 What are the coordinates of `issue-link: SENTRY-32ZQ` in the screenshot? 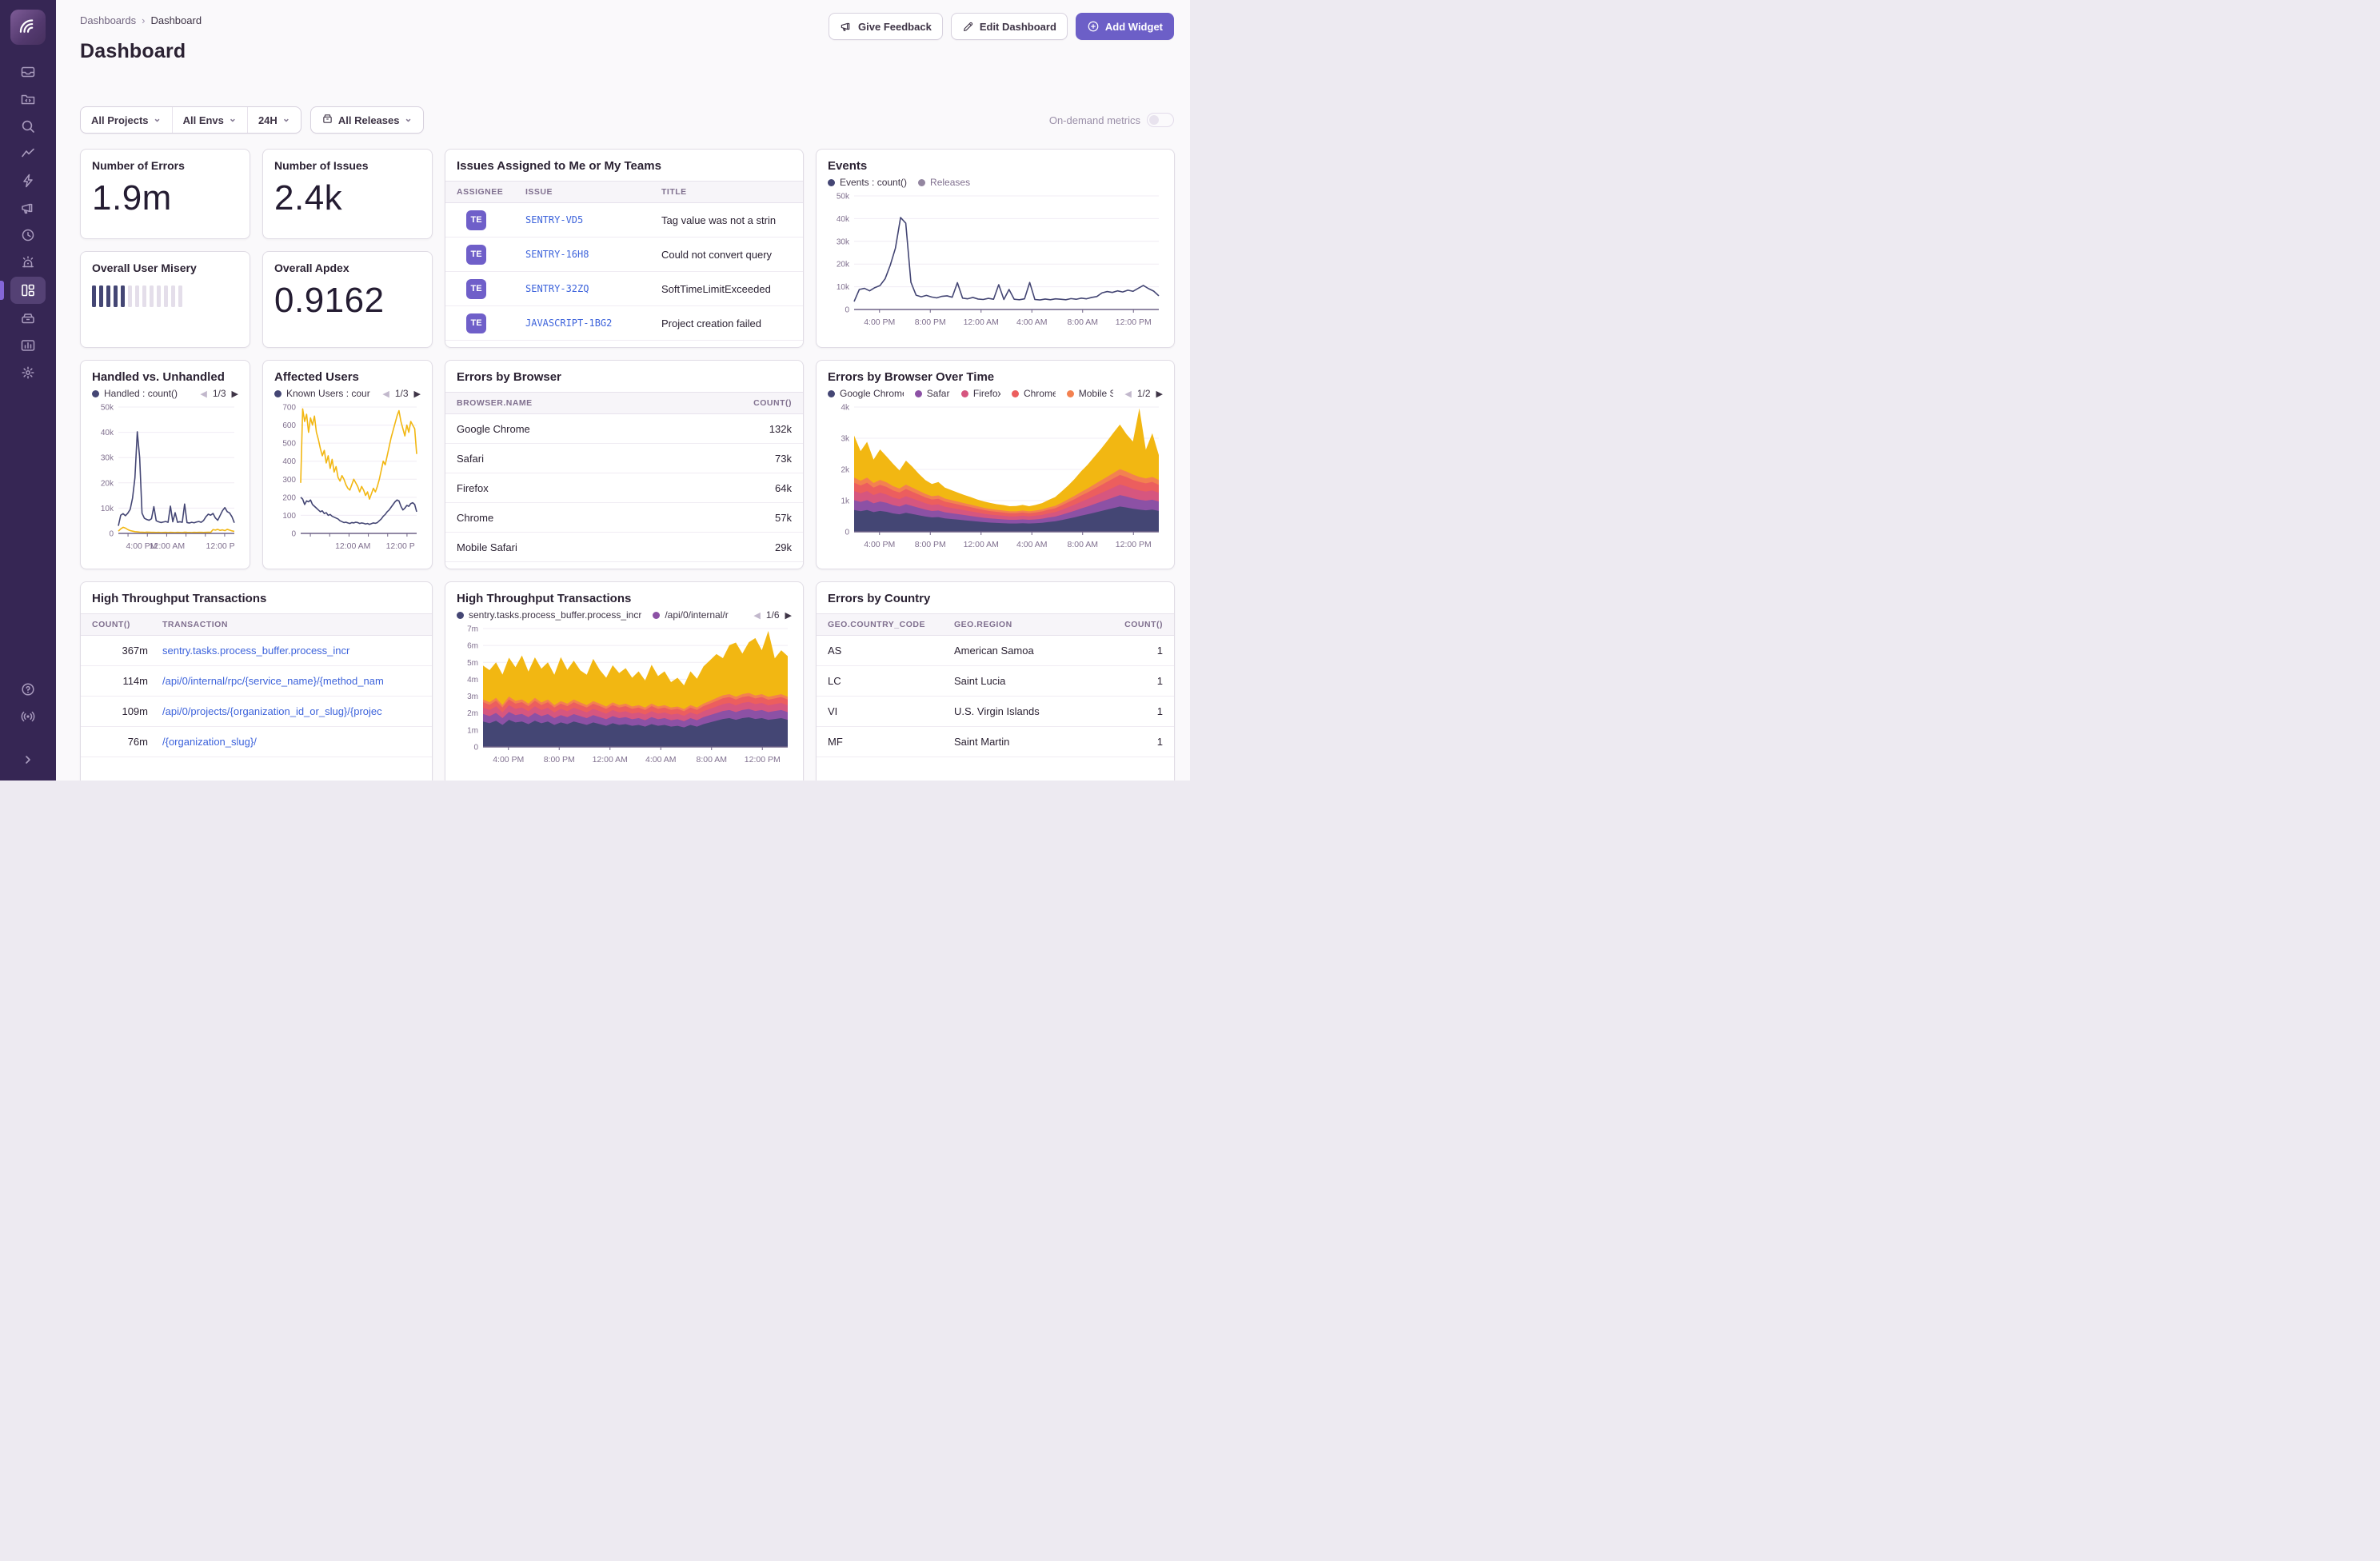 It's located at (557, 288).